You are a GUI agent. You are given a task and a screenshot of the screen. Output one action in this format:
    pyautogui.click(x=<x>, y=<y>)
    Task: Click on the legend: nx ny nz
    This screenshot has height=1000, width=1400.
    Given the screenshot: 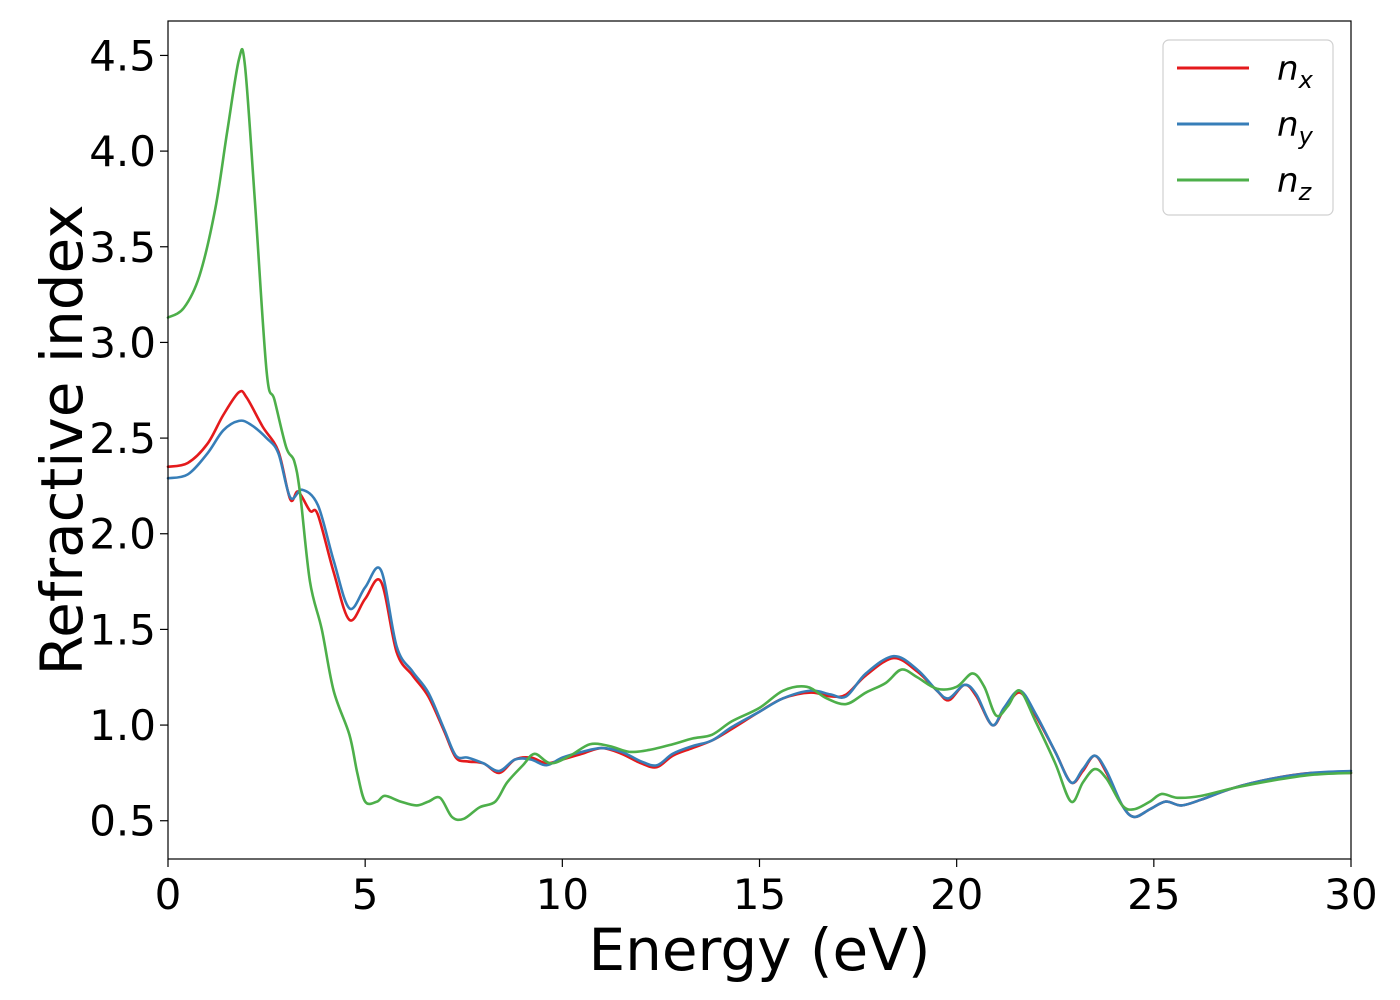 What is the action you would take?
    pyautogui.click(x=1248, y=127)
    